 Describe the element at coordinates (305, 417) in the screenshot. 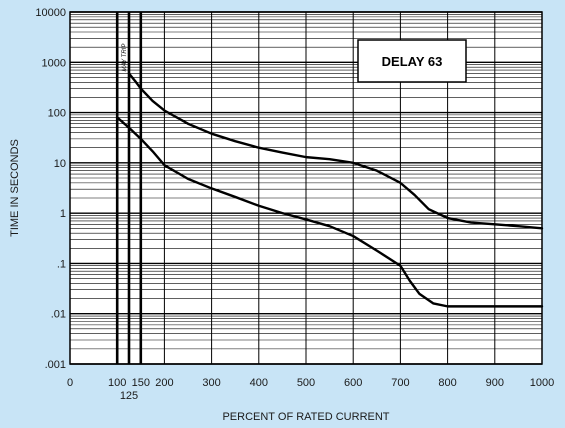

I see `x-axis-title: PERCENT OF RATED CURRENT` at that location.